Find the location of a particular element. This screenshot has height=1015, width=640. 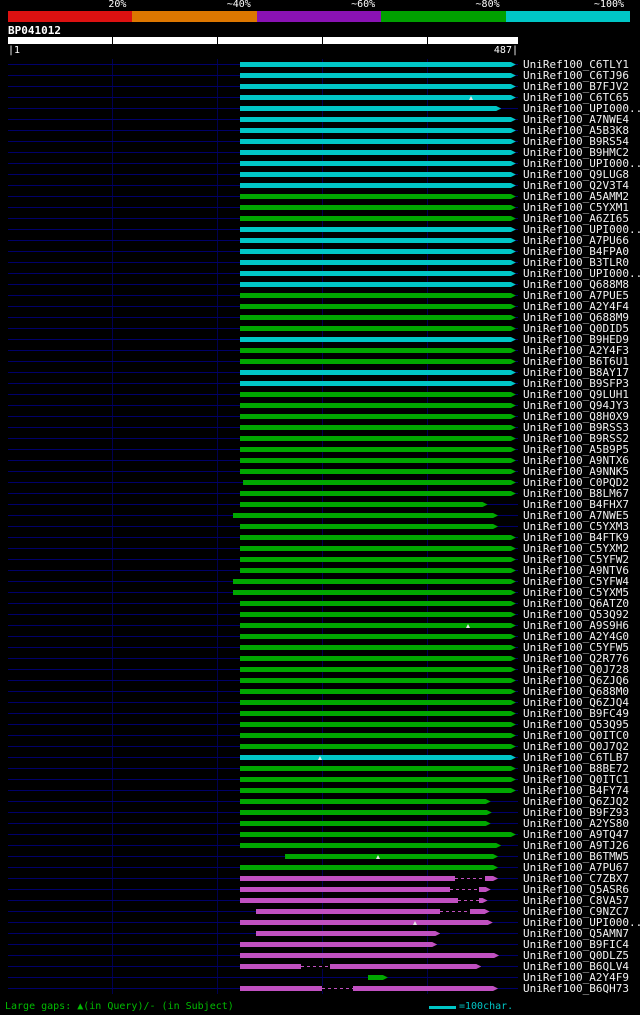

hit-label: UniRef100_Q0J7Q2 is located at coordinates (576, 746).